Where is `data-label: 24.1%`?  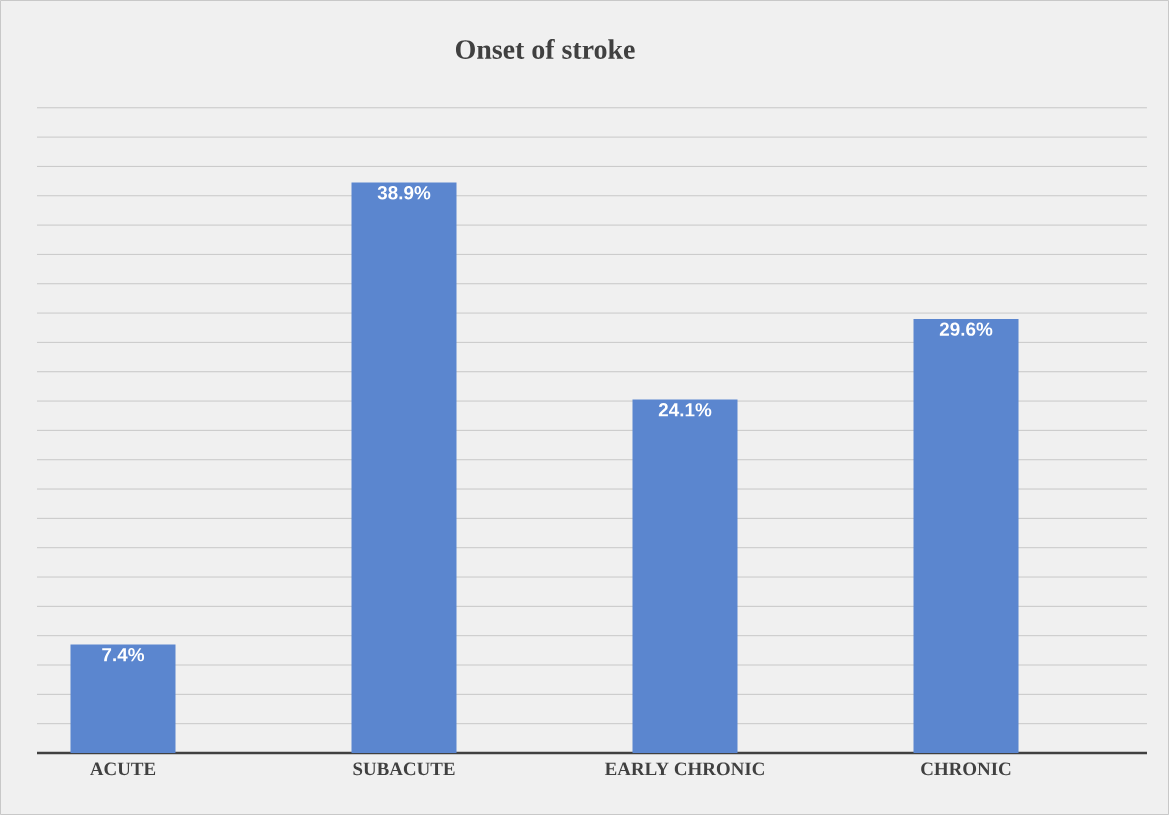 data-label: 24.1% is located at coordinates (685, 410).